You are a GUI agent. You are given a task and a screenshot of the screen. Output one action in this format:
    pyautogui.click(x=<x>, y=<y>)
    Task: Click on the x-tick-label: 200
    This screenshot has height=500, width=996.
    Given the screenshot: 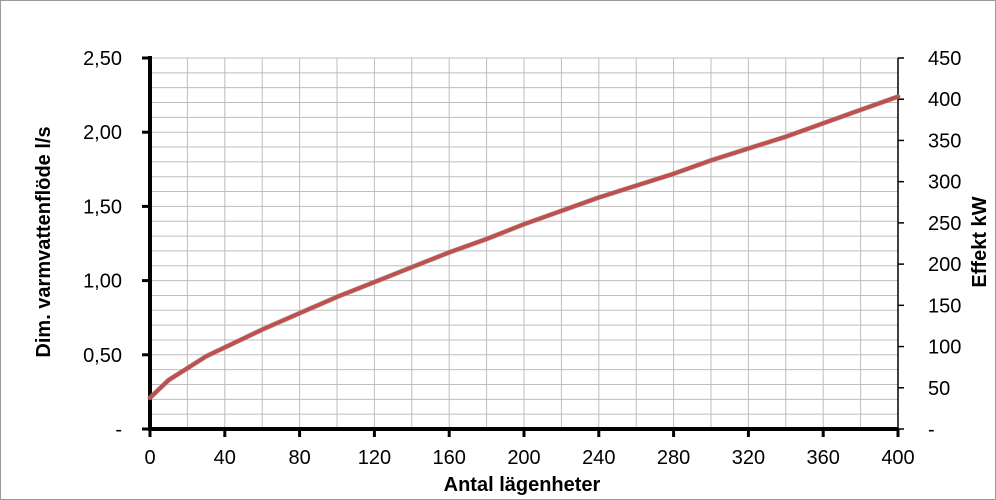 What is the action you would take?
    pyautogui.click(x=523, y=458)
    